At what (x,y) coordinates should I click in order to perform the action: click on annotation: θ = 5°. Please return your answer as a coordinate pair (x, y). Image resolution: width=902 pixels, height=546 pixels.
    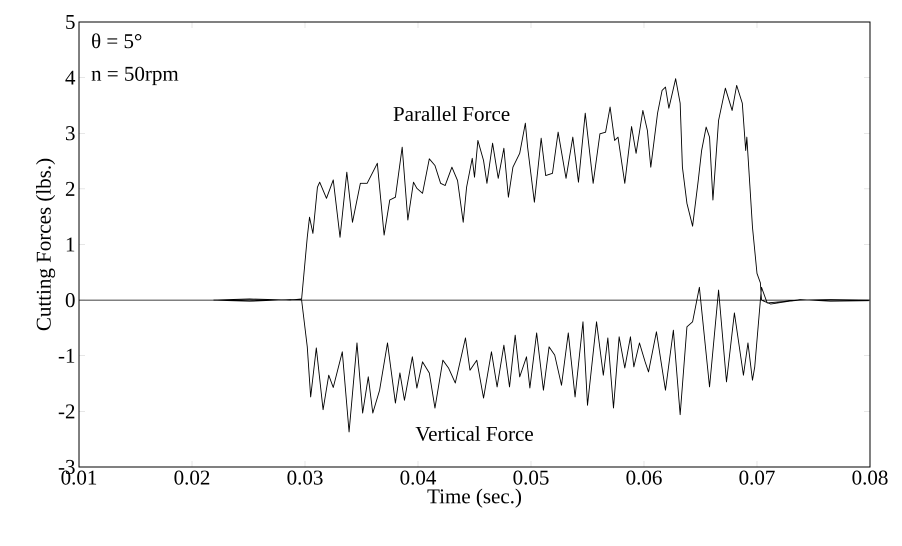
    Looking at the image, I should click on (117, 40).